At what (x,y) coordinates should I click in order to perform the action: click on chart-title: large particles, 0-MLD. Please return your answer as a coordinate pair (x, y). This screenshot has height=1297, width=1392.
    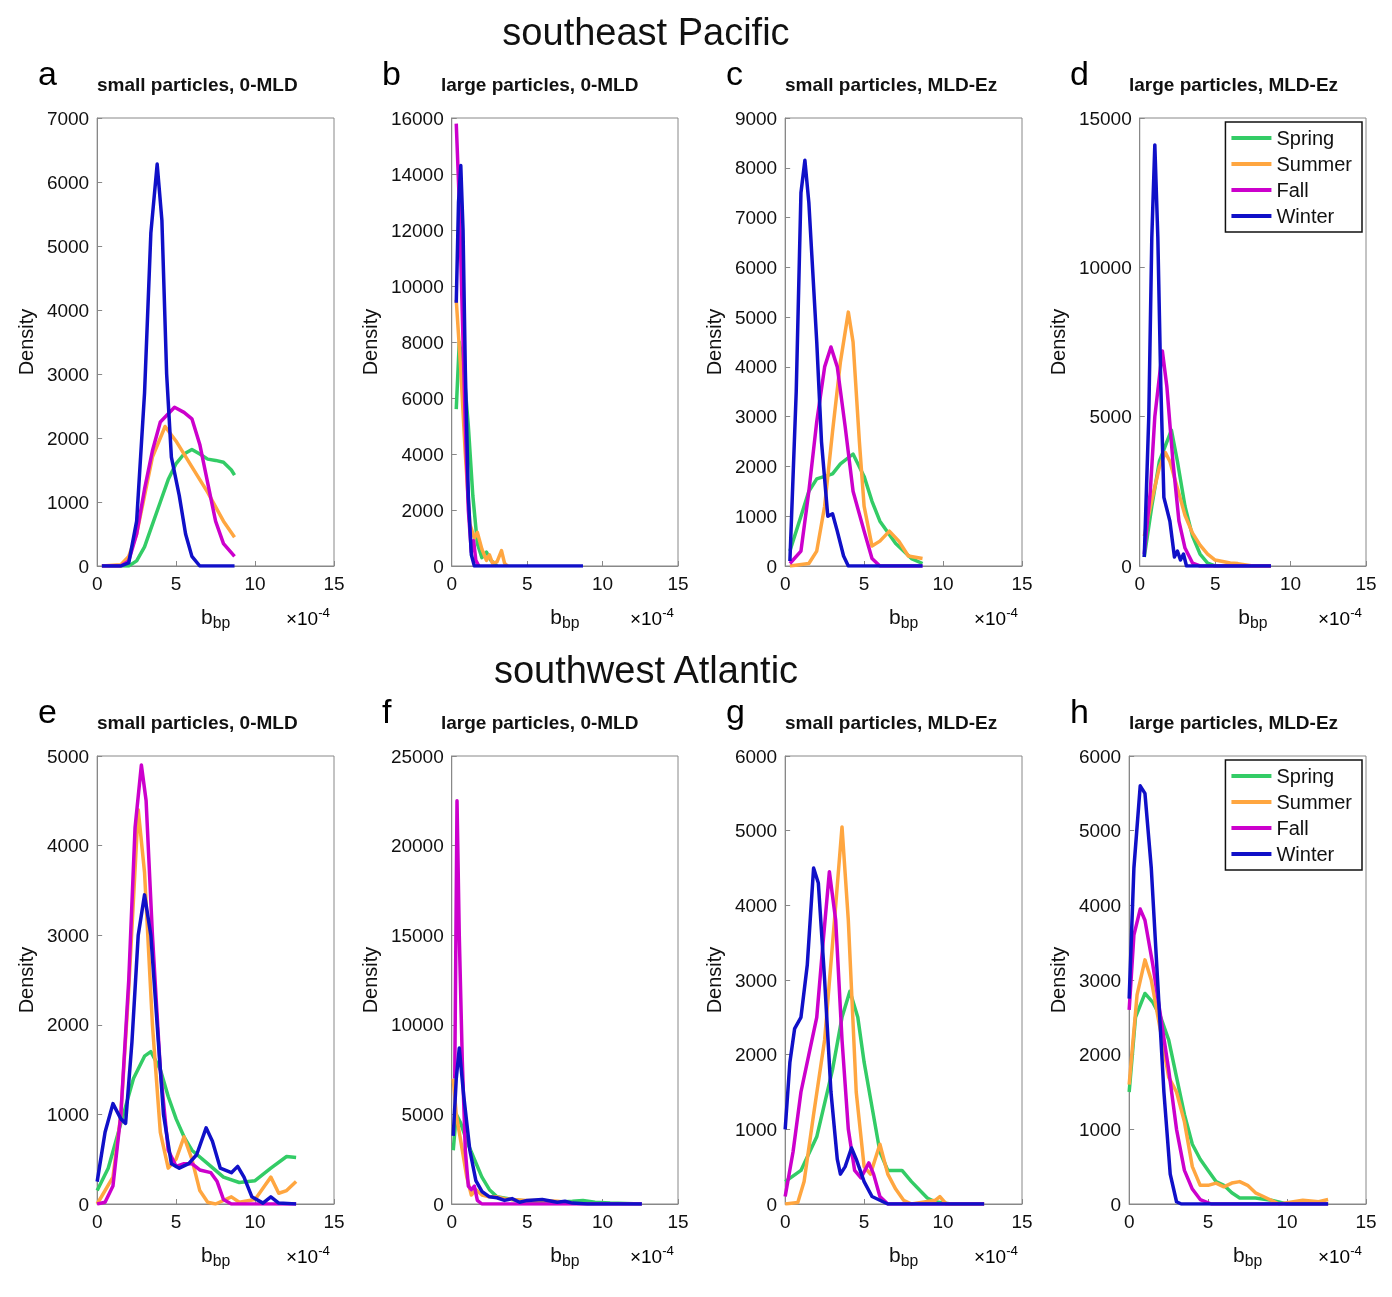
    Looking at the image, I should click on (540, 722).